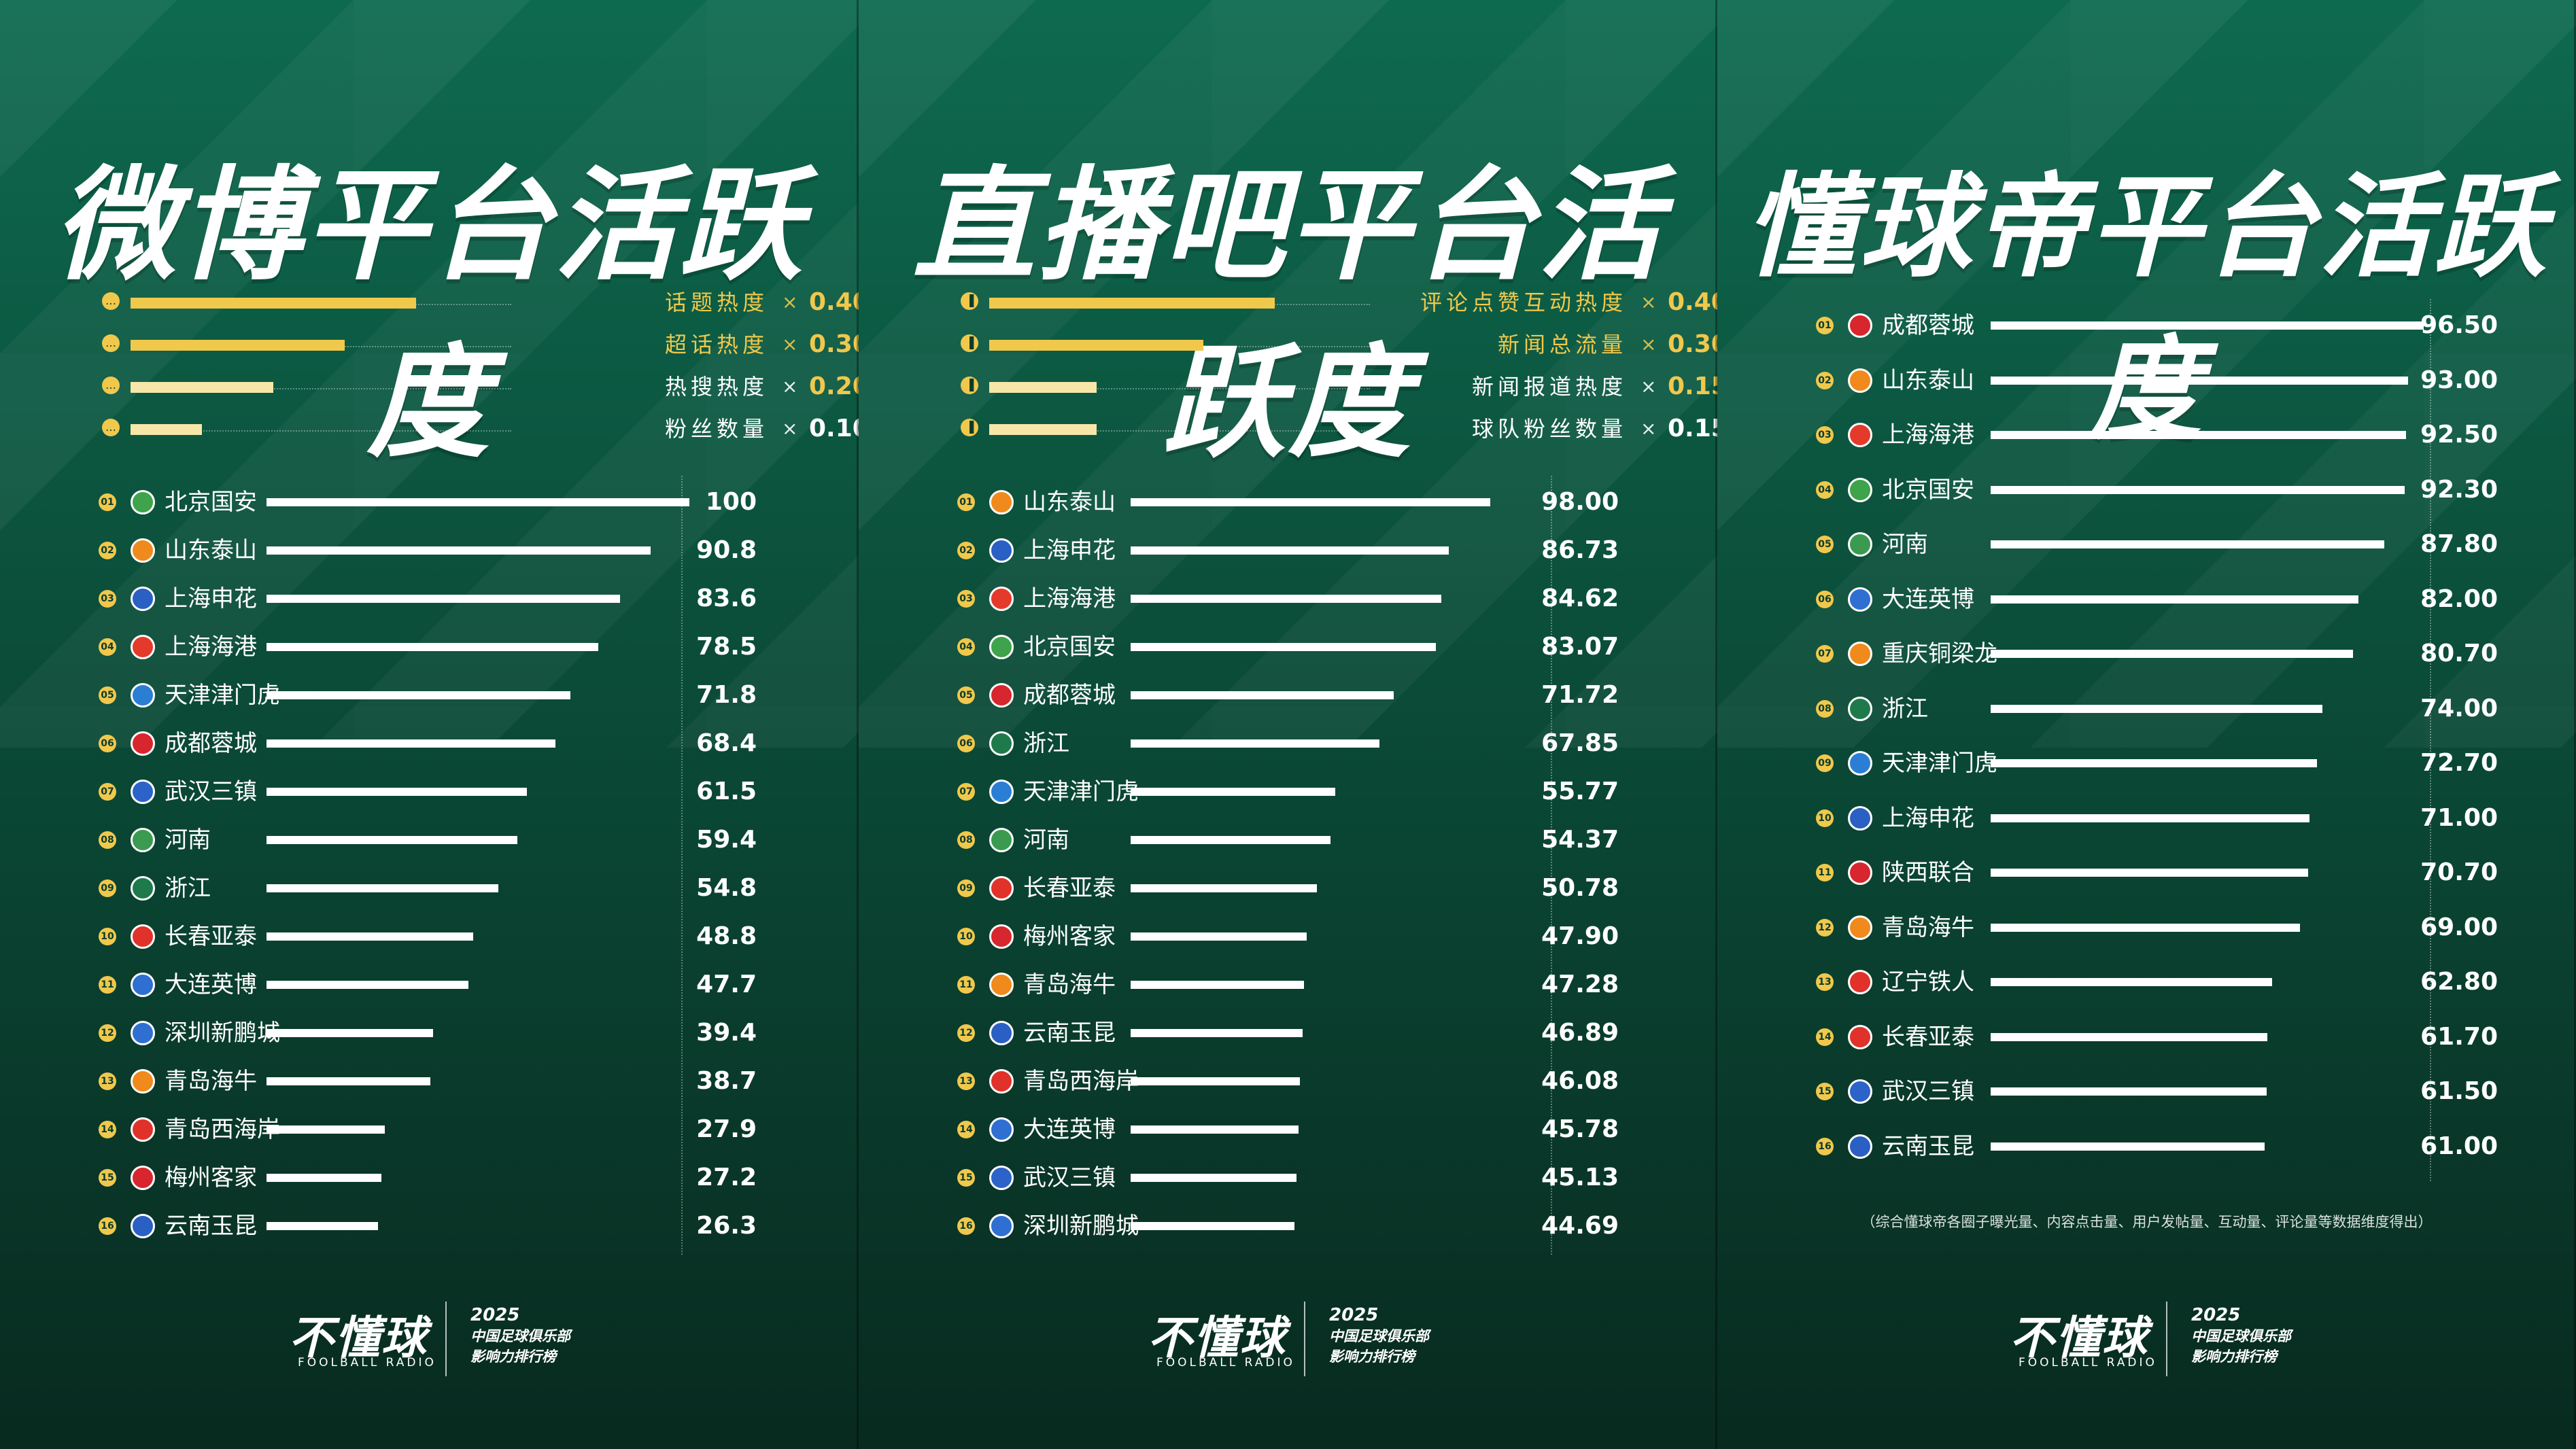 Image resolution: width=2576 pixels, height=1449 pixels. I want to click on score-value: 61.70, so click(2459, 1037).